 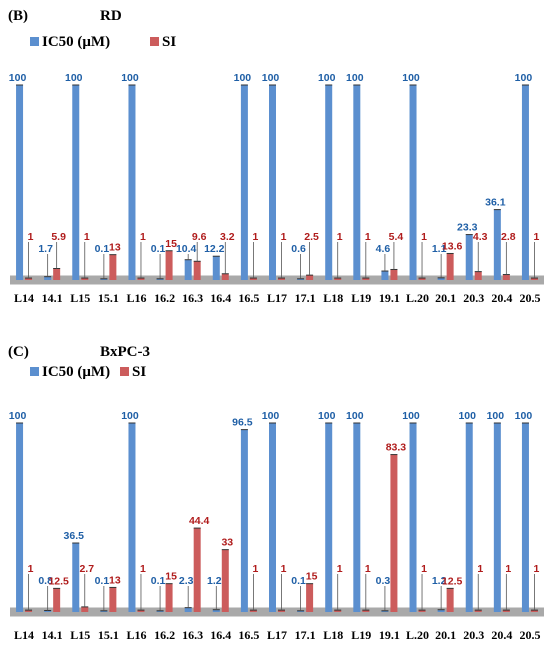 What do you see at coordinates (164, 298) in the screenshot?
I see `category-tick-label: 16.2` at bounding box center [164, 298].